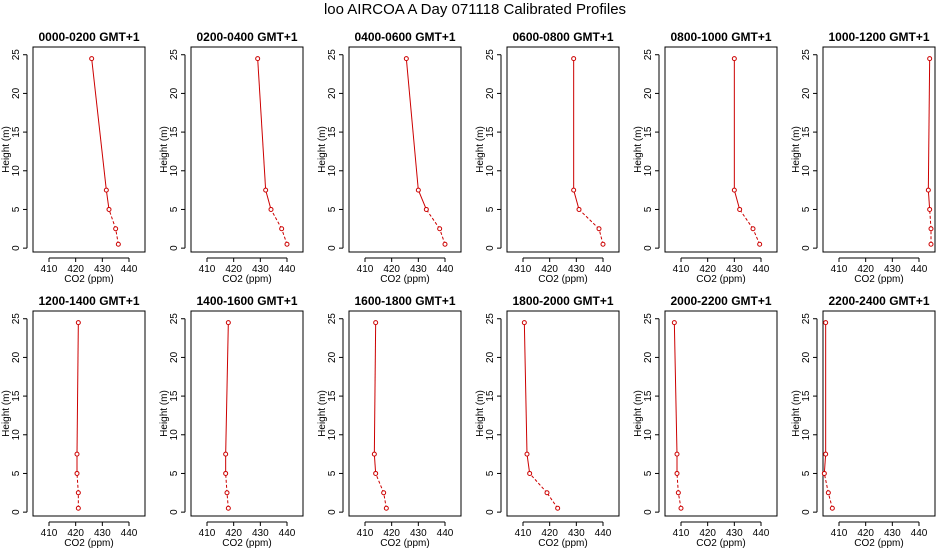  I want to click on x-axis-label: CO2 (ppm), so click(88, 543).